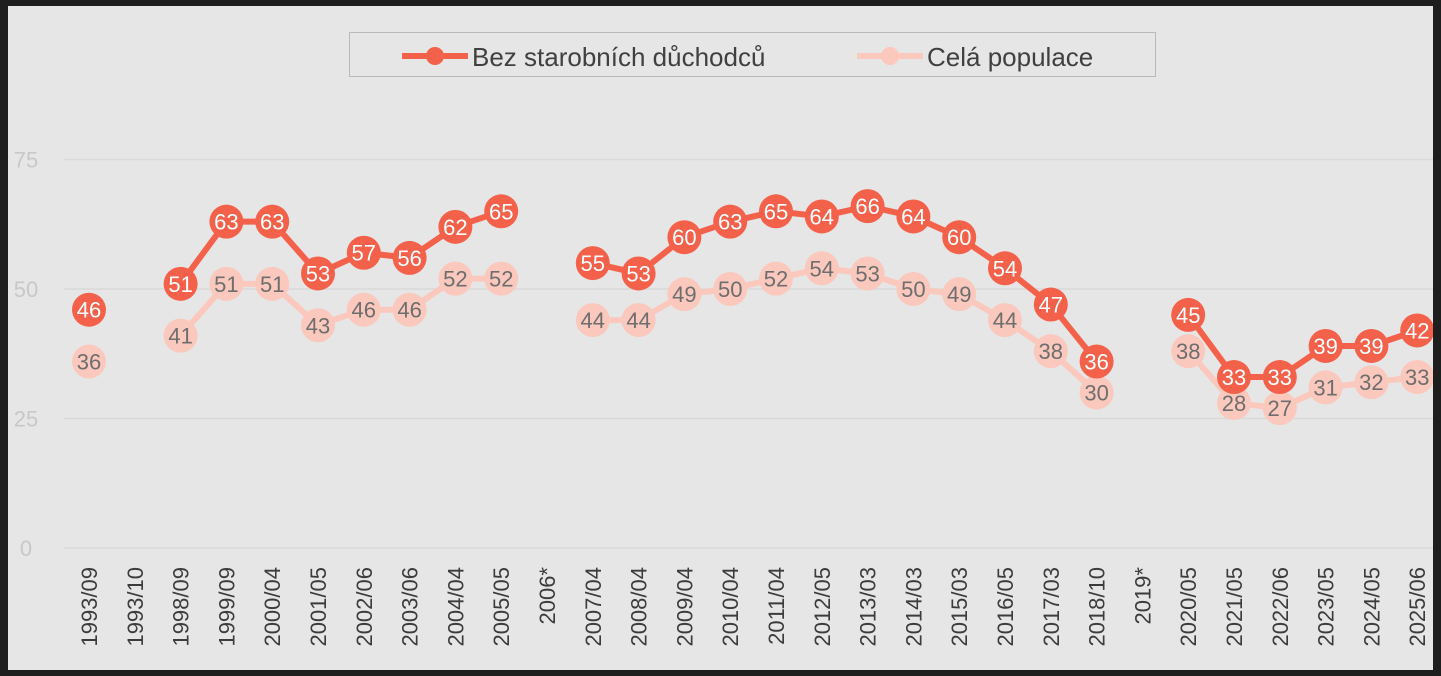 The image size is (1441, 676). Describe the element at coordinates (547, 596) in the screenshot. I see `x-tick-label: 2006*` at that location.